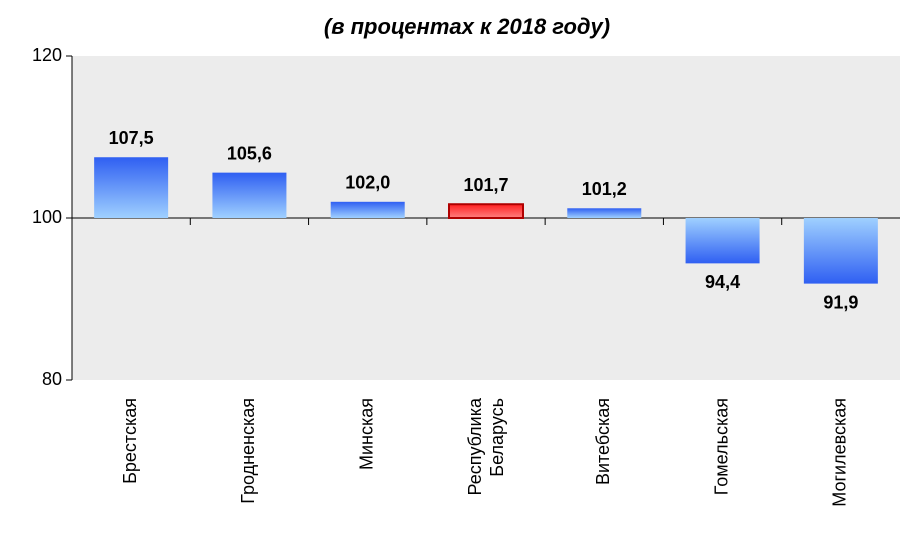  I want to click on value-label: 105,6, so click(249, 153).